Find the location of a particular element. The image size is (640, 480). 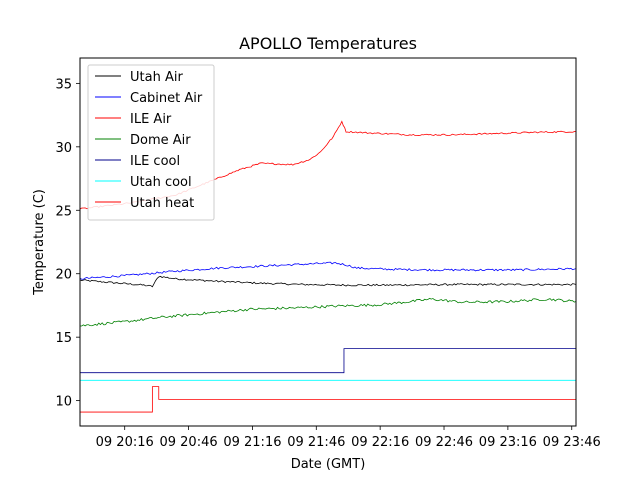

chart-title: APOLLO Temperatures is located at coordinates (328, 43).